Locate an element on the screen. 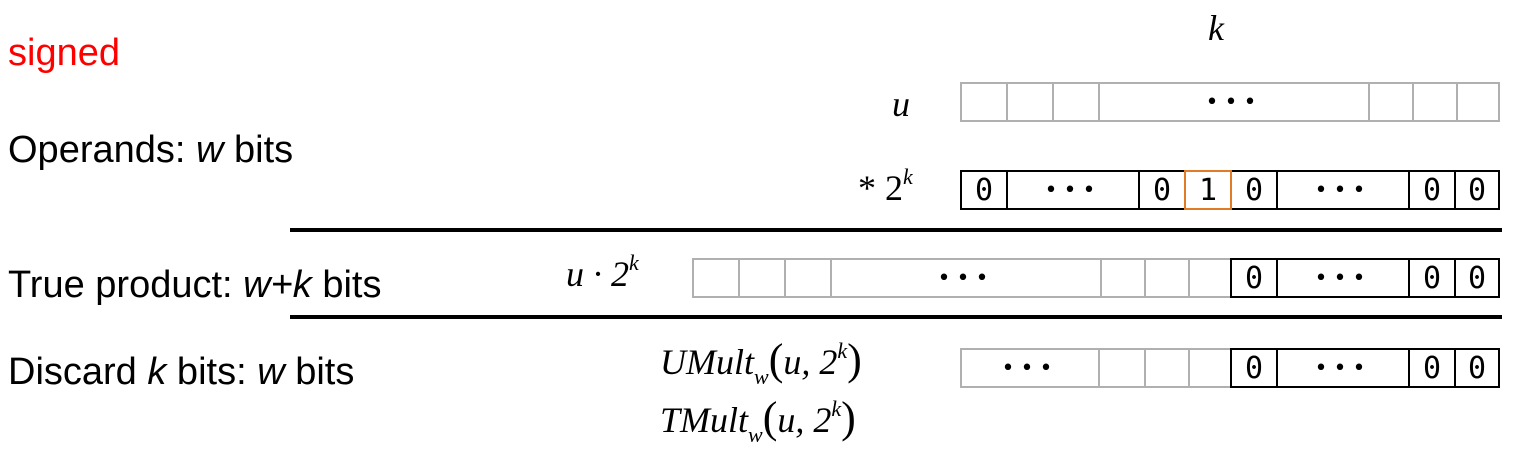 This screenshot has height=453, width=1515. tmult-label: TMultw(u, 2k) is located at coordinates (758, 421).